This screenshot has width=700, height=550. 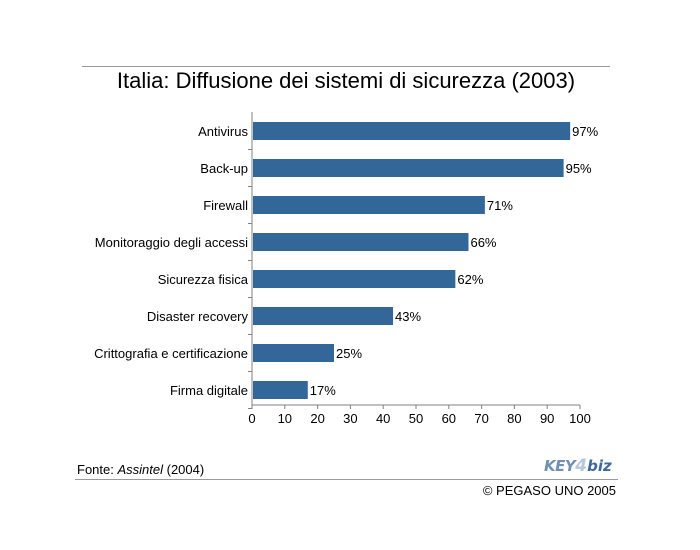 I want to click on x-tick-label: 20, so click(x=317, y=418).